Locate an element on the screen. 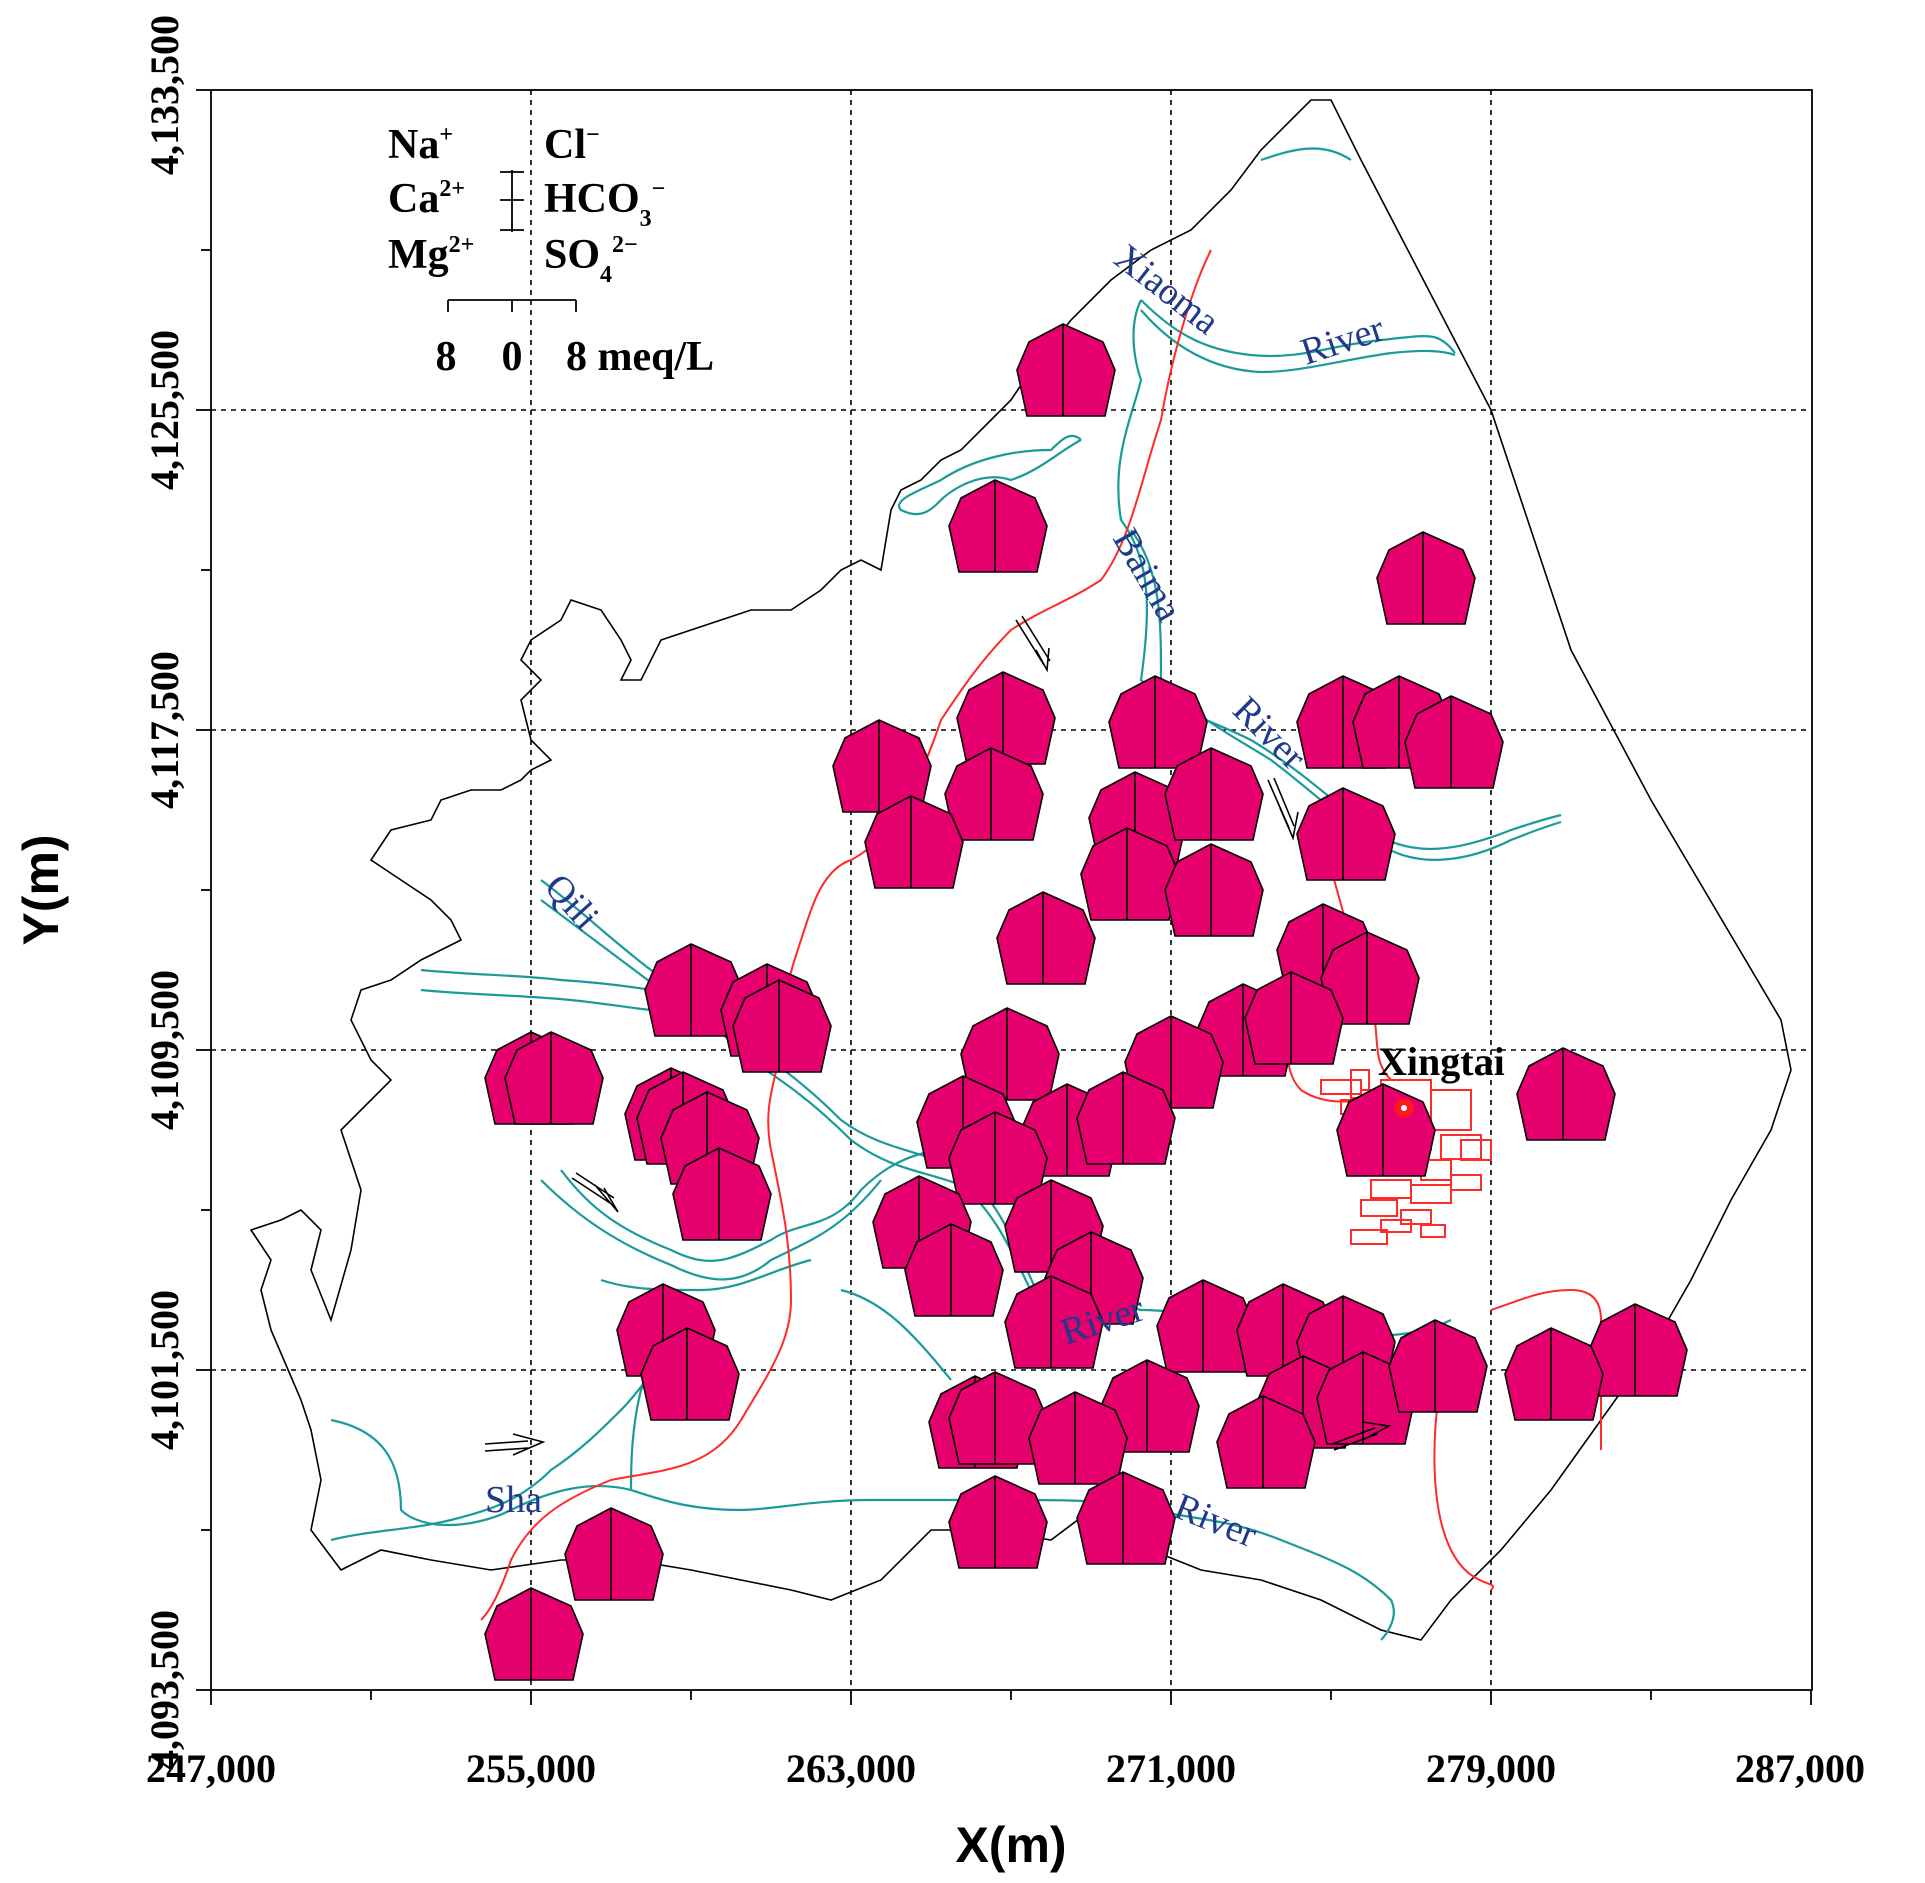  x-tick-label: 287,000 is located at coordinates (1800, 1768).